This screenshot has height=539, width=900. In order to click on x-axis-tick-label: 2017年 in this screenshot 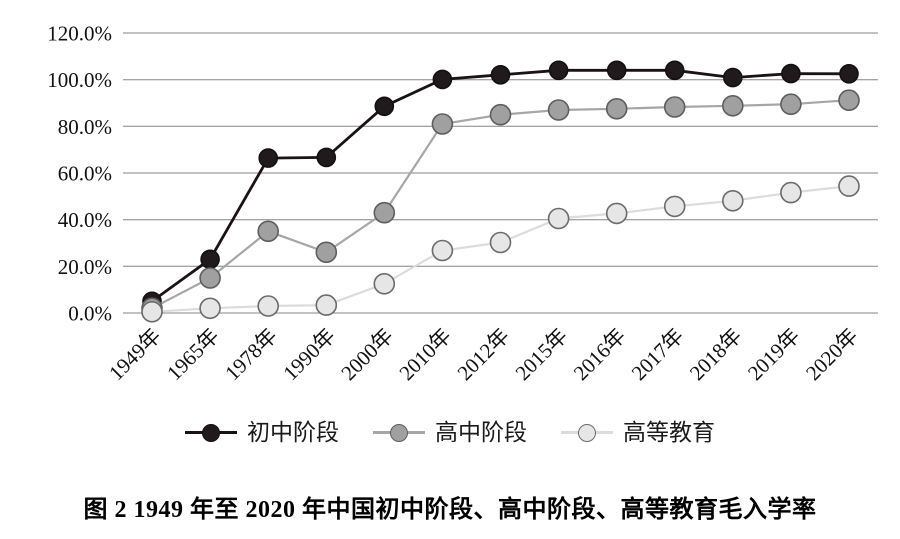, I will do `click(658, 355)`.